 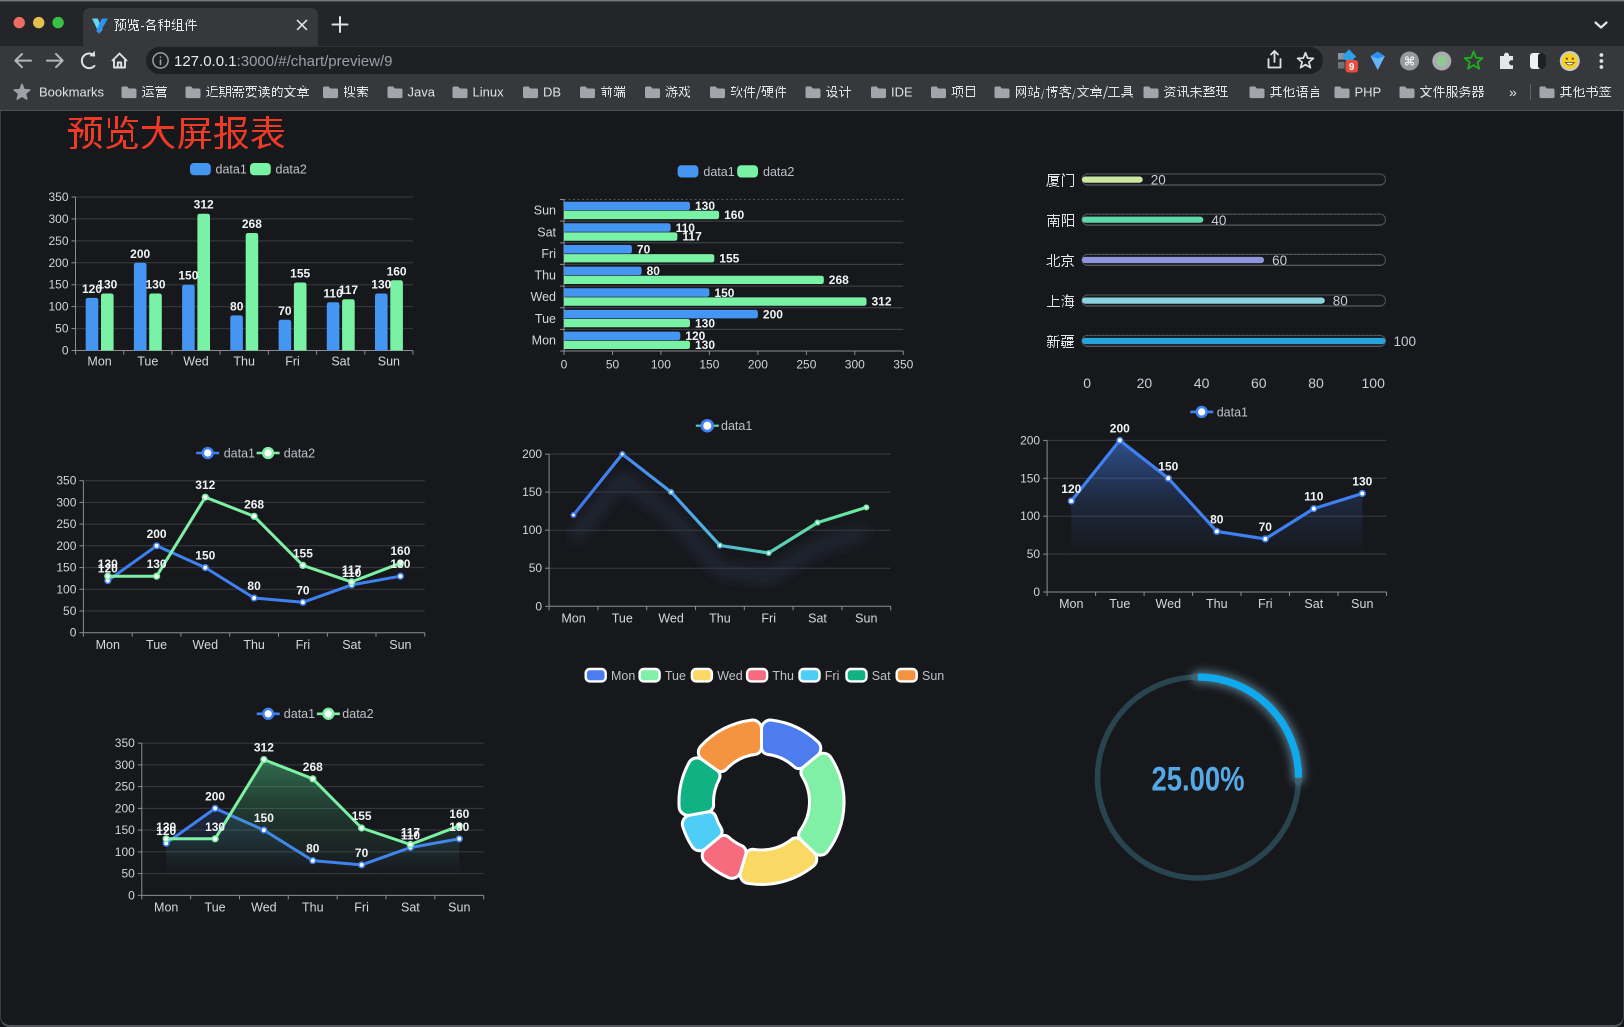 I want to click on svg-text: 312, so click(x=205, y=485).